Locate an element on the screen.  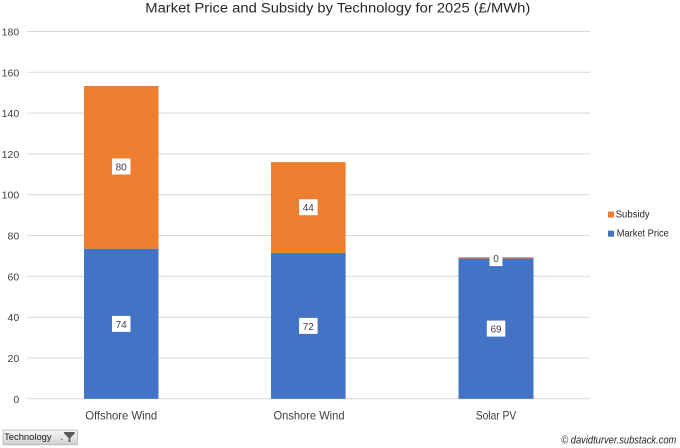
svg-text: Market Price is located at coordinates (643, 234).